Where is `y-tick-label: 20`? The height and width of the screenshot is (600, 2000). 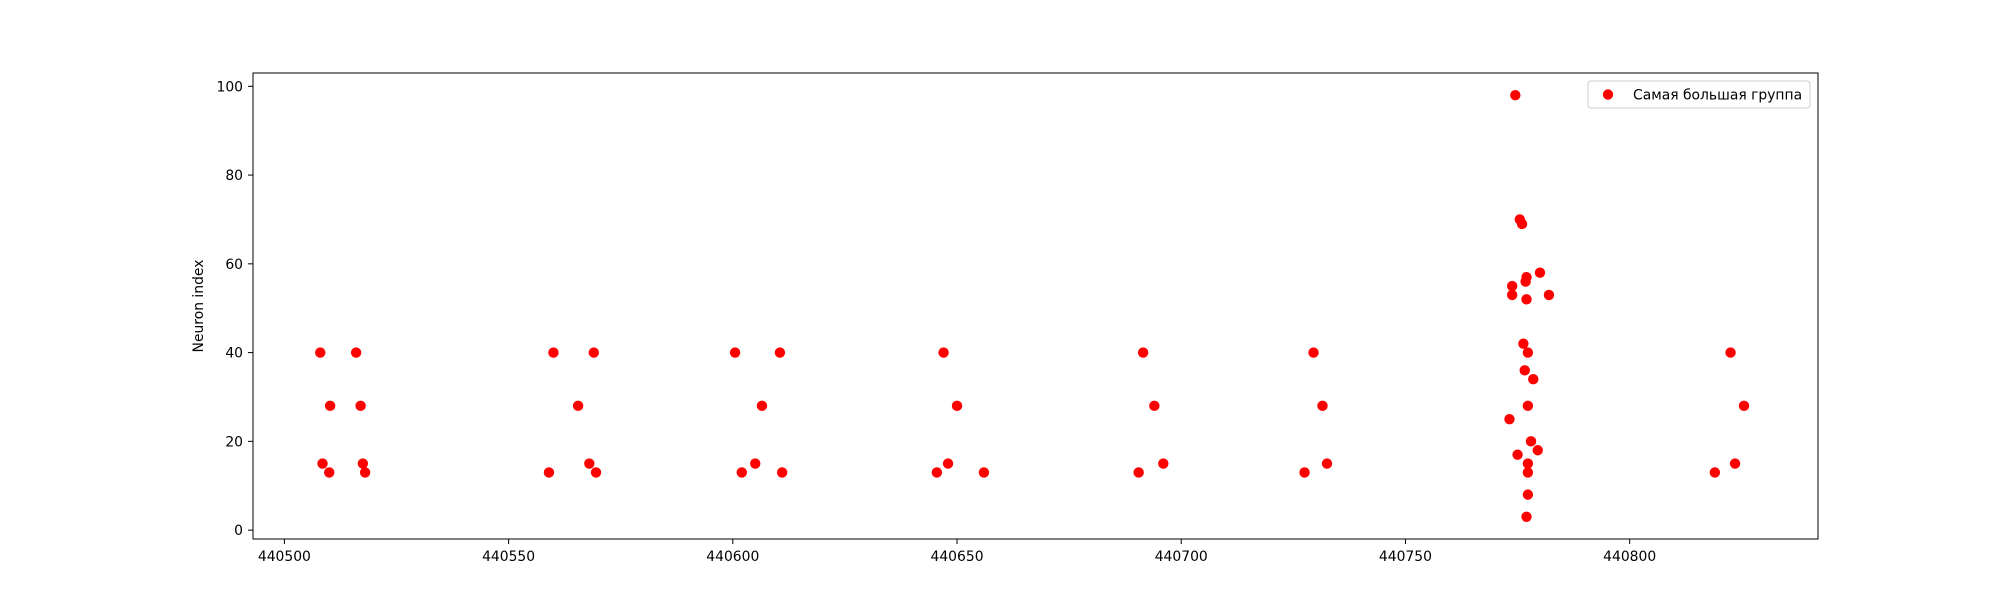 y-tick-label: 20 is located at coordinates (234, 442).